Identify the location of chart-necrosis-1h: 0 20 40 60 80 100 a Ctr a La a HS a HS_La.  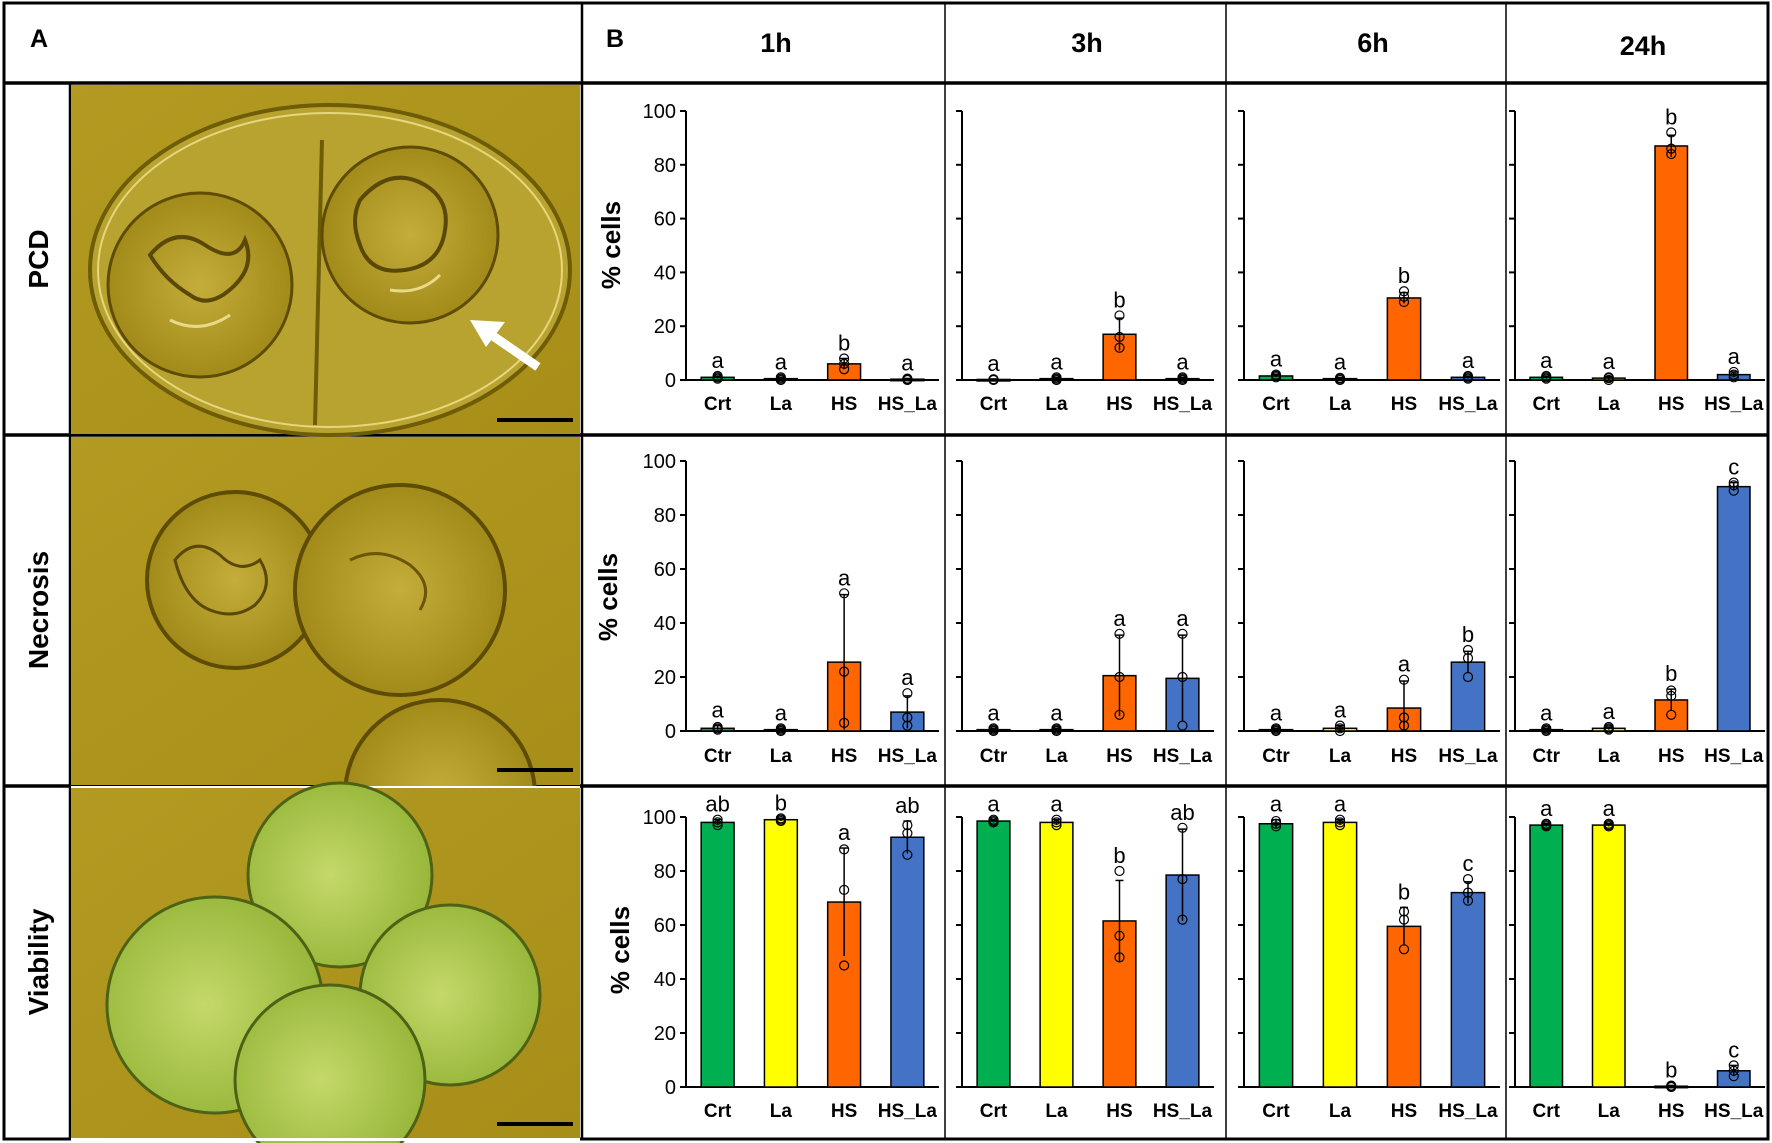
(791, 609).